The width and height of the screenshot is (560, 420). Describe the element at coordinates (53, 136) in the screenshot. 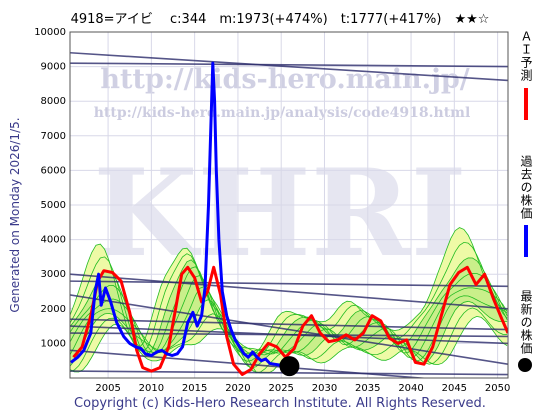

I see `y-tick-label: 7000` at that location.